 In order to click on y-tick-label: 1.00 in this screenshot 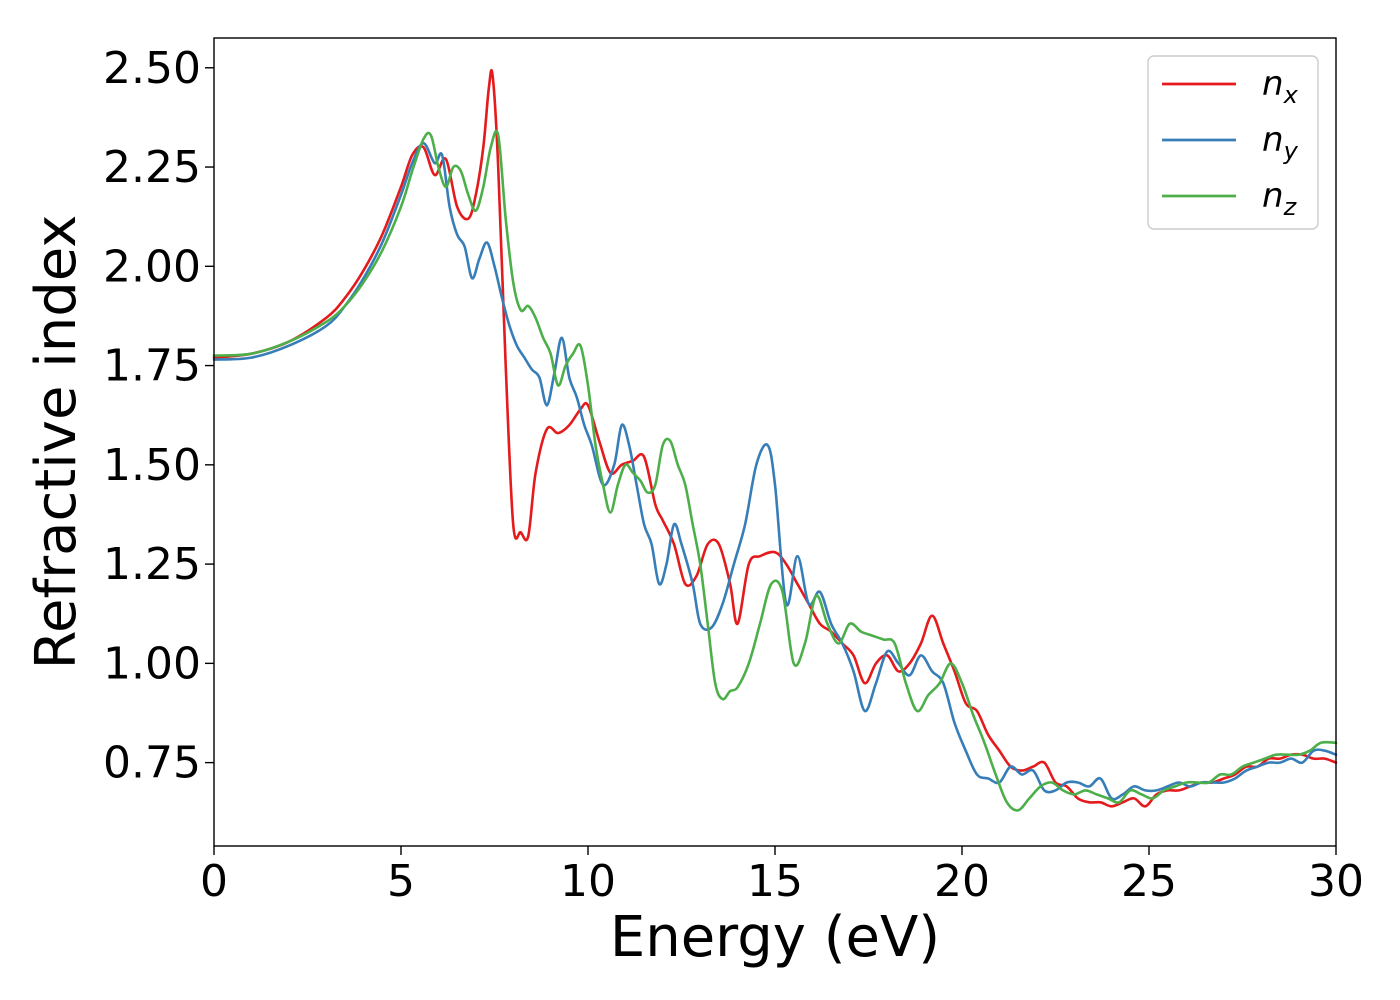, I will do `click(152, 663)`.